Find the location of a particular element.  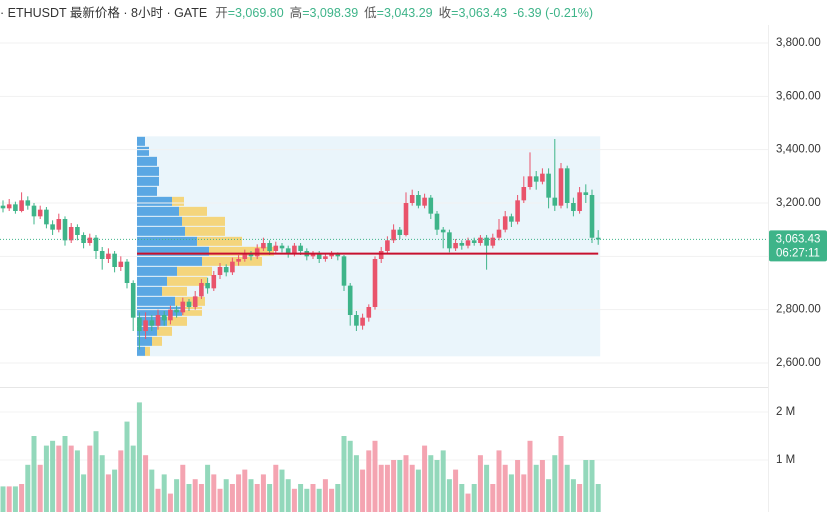

change: -6.39 (-0.21%) is located at coordinates (553, 13).